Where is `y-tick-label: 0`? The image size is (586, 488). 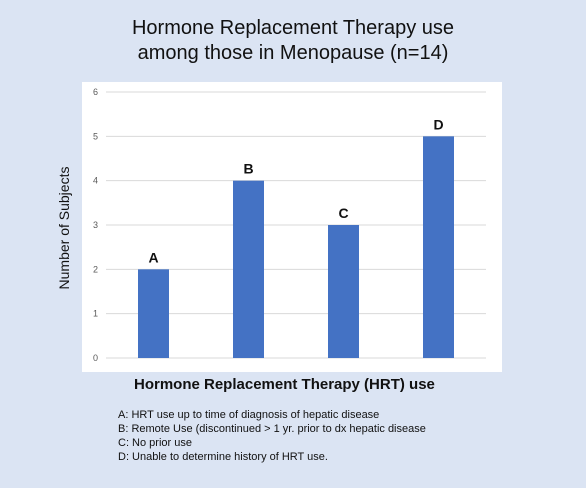
y-tick-label: 0 is located at coordinates (95, 358).